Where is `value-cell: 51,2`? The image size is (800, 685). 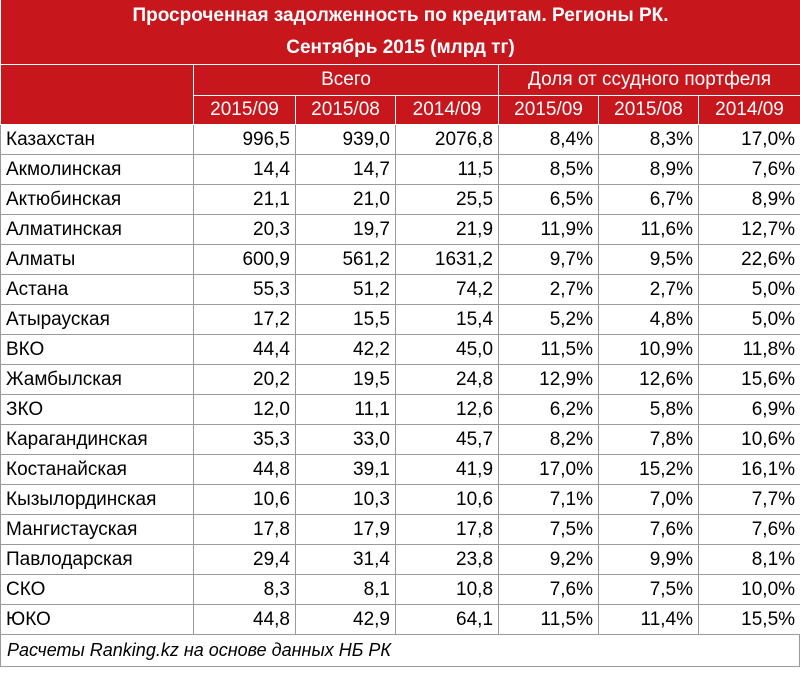 value-cell: 51,2 is located at coordinates (345, 289).